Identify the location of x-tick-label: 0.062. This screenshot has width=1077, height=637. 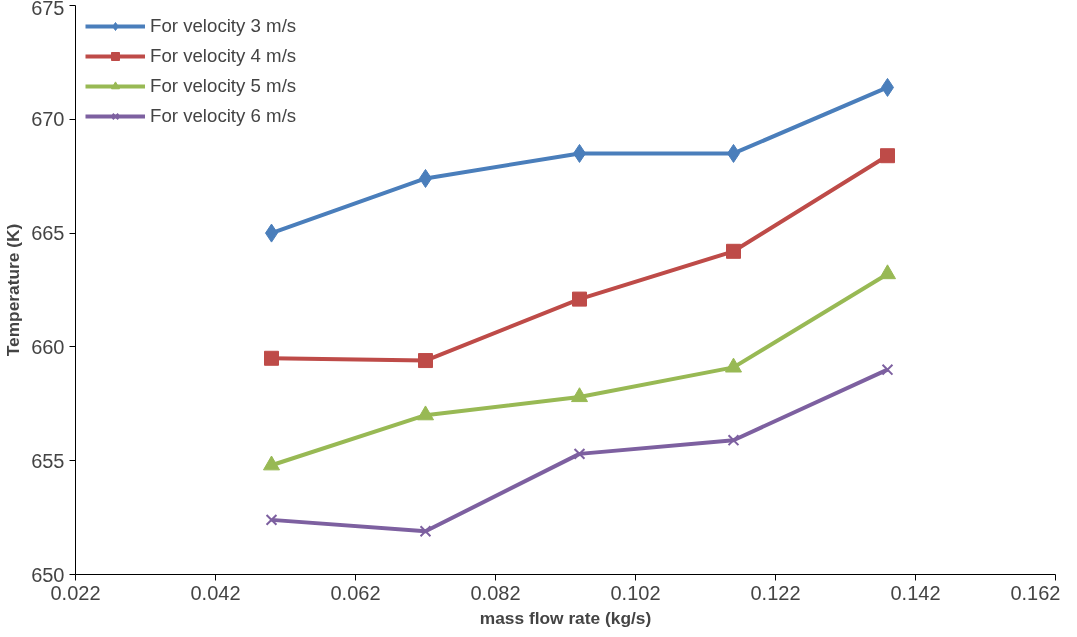
(355, 592).